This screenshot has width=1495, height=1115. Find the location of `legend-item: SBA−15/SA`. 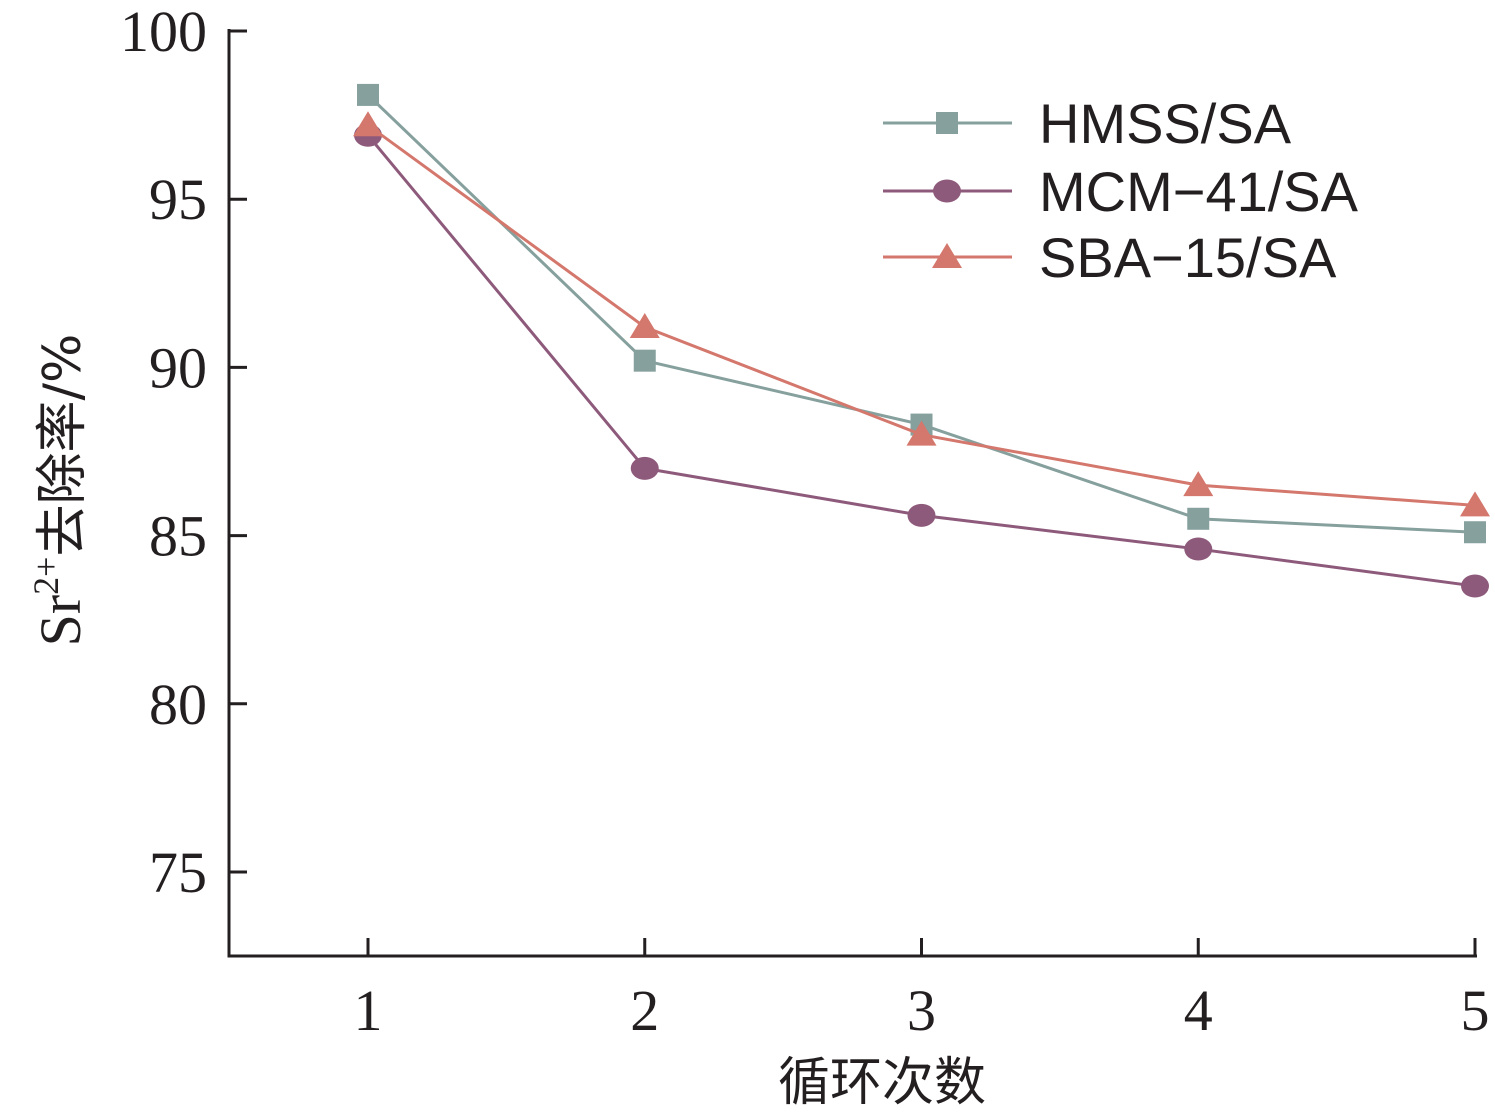

legend-item: SBA−15/SA is located at coordinates (1110, 257).